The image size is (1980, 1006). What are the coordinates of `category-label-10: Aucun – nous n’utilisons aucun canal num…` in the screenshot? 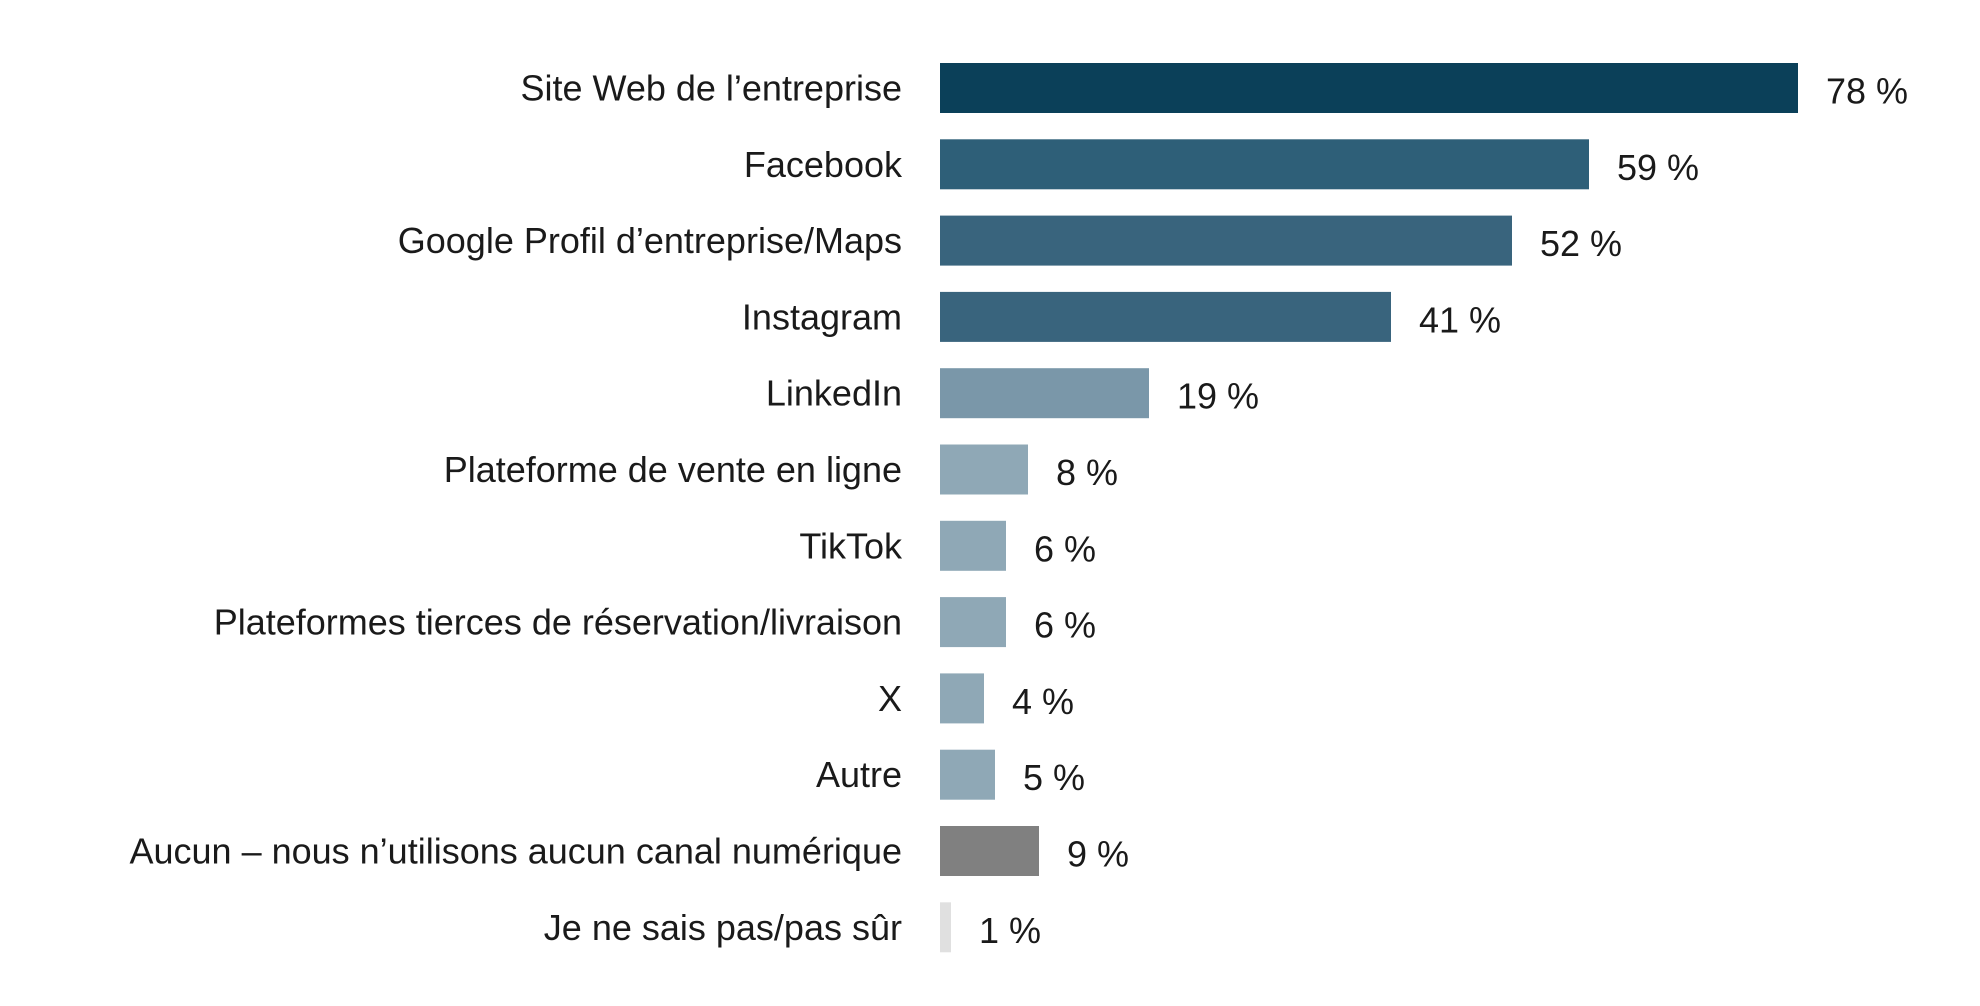 It's located at (515, 851).